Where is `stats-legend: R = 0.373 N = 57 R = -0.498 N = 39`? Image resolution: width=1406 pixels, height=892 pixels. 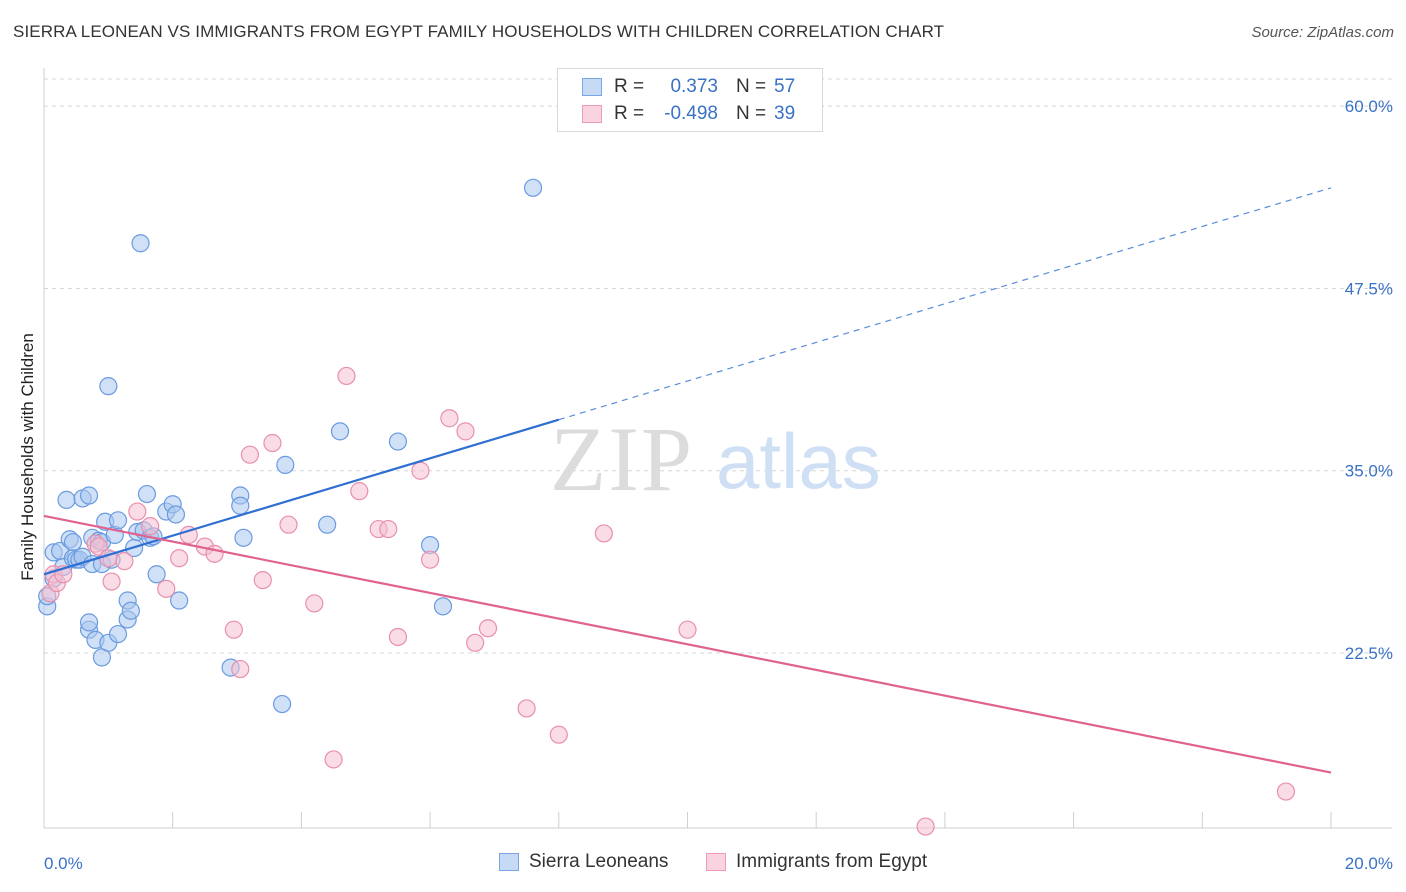
stats-legend: R = 0.373 N = 57 R = -0.498 N = 39 is located at coordinates (690, 100).